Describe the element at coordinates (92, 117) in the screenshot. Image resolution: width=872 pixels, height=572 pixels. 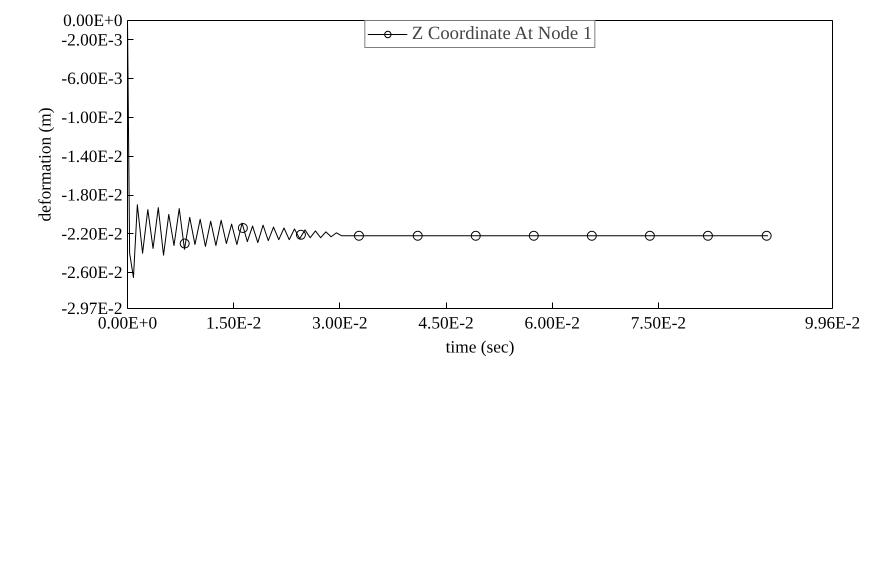
I see `y-tick-label: -1.00E-2` at that location.